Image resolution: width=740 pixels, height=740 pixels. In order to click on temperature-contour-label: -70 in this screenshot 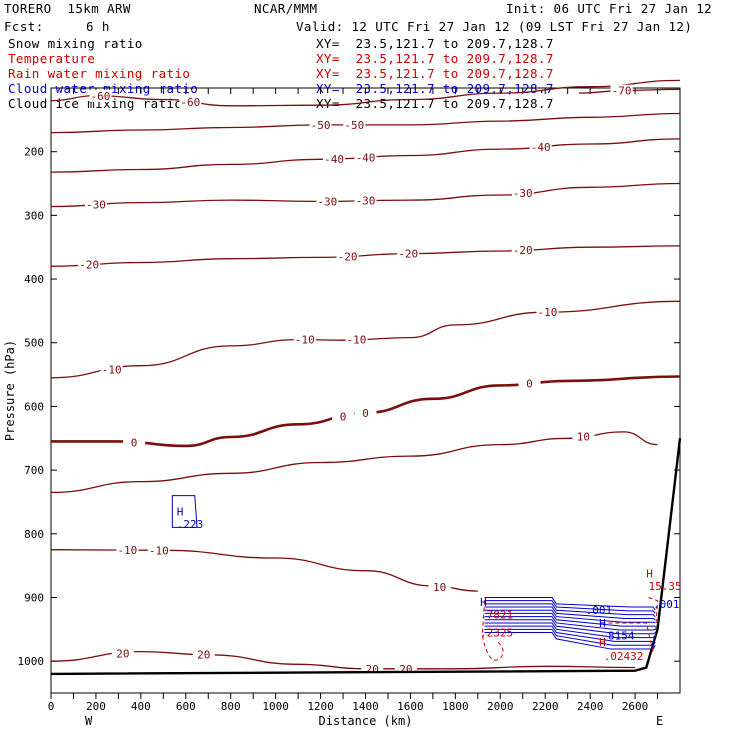, I will do `click(622, 91)`.